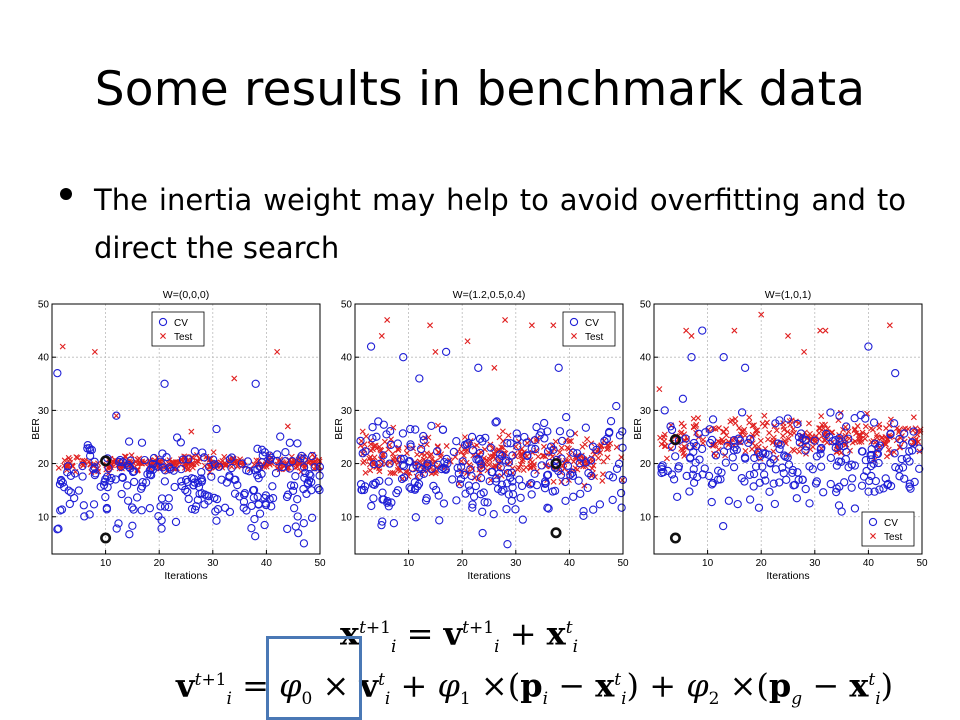 The width and height of the screenshot is (960, 720). I want to click on selected-point, so click(556, 533).